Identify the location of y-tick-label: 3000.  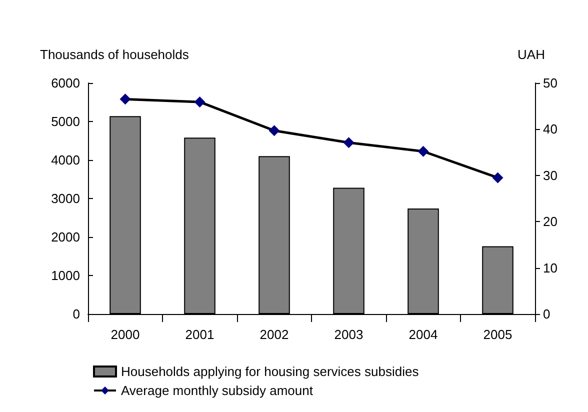
(65, 198).